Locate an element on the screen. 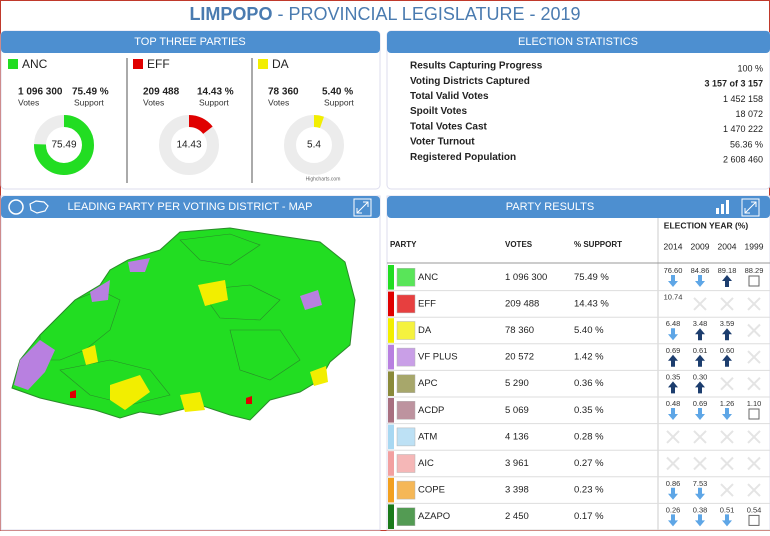  party-support: 14.43 % is located at coordinates (591, 303).